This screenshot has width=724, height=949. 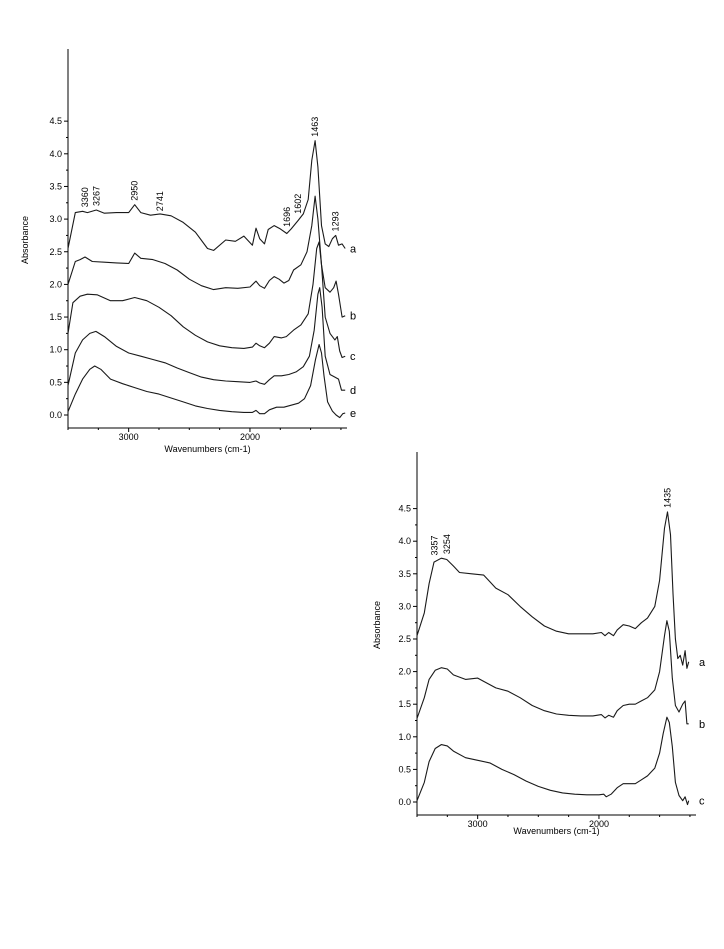 What do you see at coordinates (160, 201) in the screenshot?
I see `peak-label: 2741` at bounding box center [160, 201].